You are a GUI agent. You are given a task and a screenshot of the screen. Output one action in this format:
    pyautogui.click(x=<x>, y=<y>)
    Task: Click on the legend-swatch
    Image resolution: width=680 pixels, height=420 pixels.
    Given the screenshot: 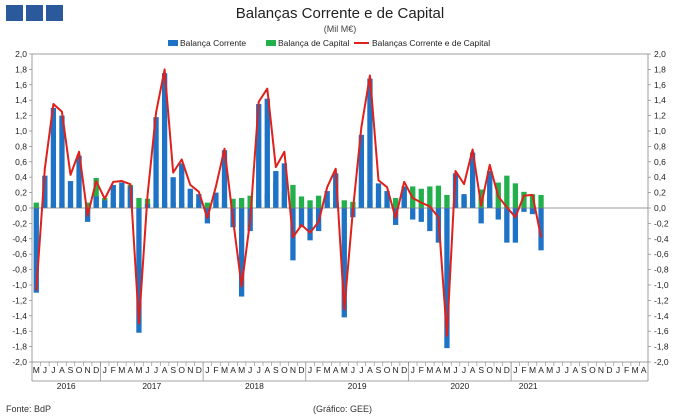 What is the action you would take?
    pyautogui.click(x=173, y=43)
    